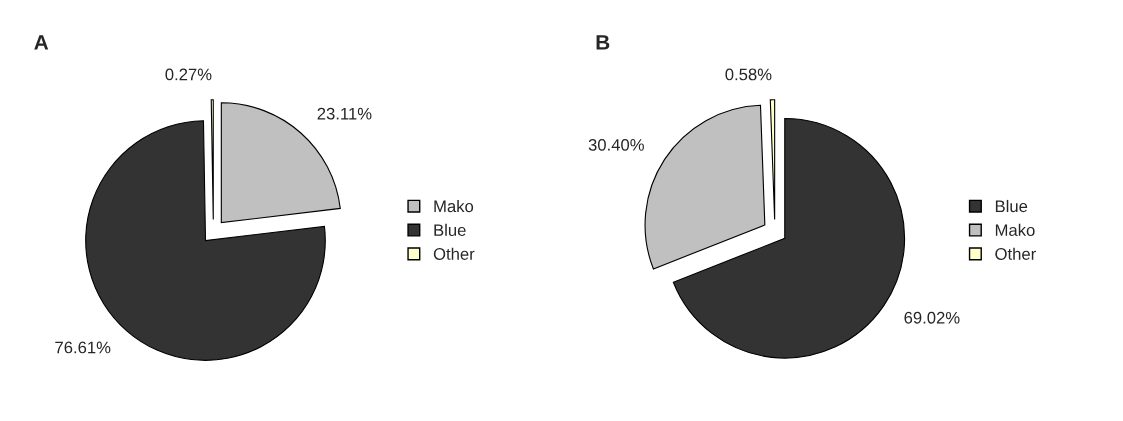 The height and width of the screenshot is (421, 1123). Describe the element at coordinates (616, 144) in the screenshot. I see `data-label: 30.40%` at that location.